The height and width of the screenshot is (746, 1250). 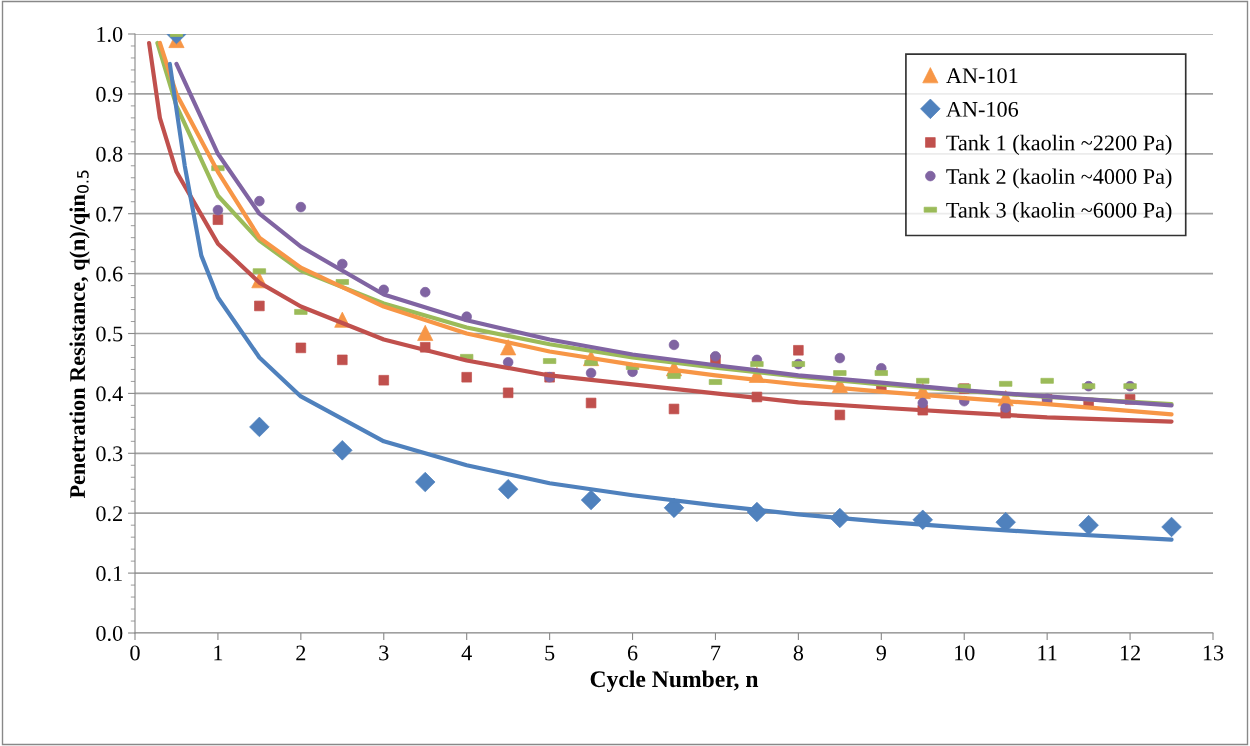 What do you see at coordinates (109, 394) in the screenshot?
I see `y-tick-label: 0.4` at bounding box center [109, 394].